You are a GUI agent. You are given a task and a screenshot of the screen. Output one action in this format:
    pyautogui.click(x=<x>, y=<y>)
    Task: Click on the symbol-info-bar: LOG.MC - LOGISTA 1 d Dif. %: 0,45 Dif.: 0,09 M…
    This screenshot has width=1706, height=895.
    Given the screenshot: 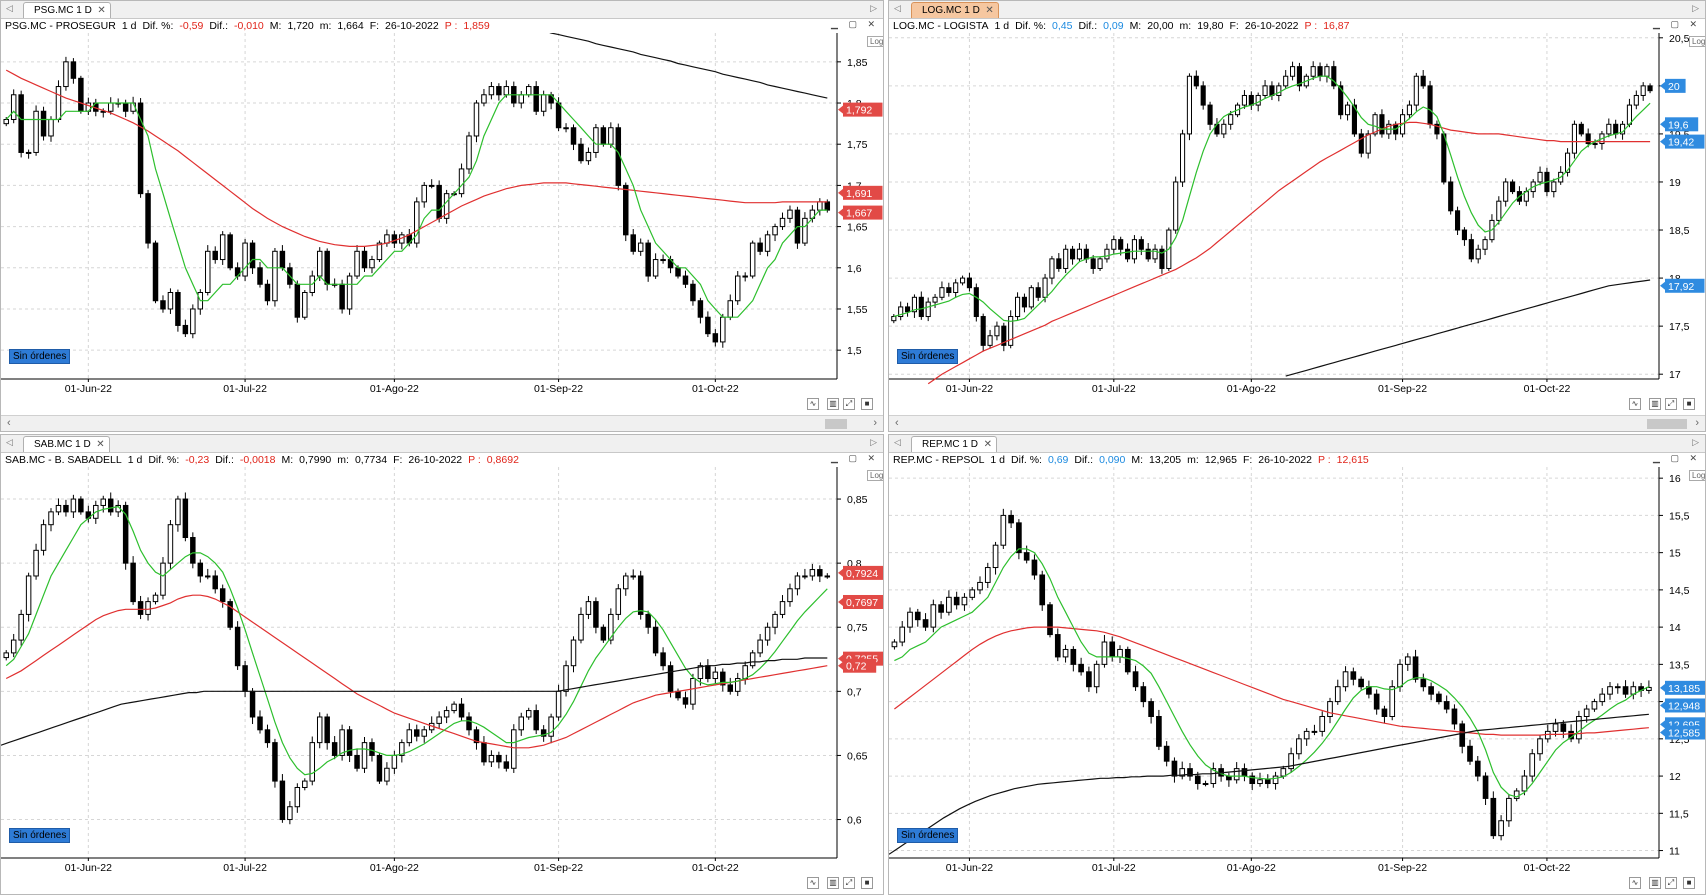 What is the action you would take?
    pyautogui.click(x=1297, y=26)
    